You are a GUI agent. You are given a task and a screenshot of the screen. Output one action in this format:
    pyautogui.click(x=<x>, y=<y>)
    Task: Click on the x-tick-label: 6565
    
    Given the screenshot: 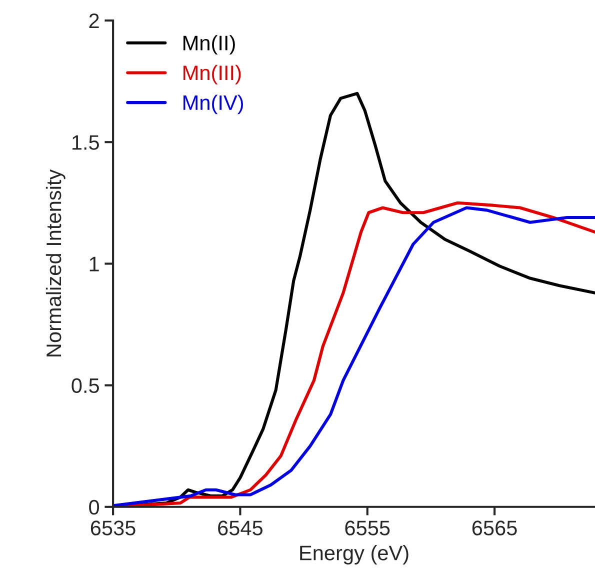 What is the action you would take?
    pyautogui.click(x=494, y=528)
    